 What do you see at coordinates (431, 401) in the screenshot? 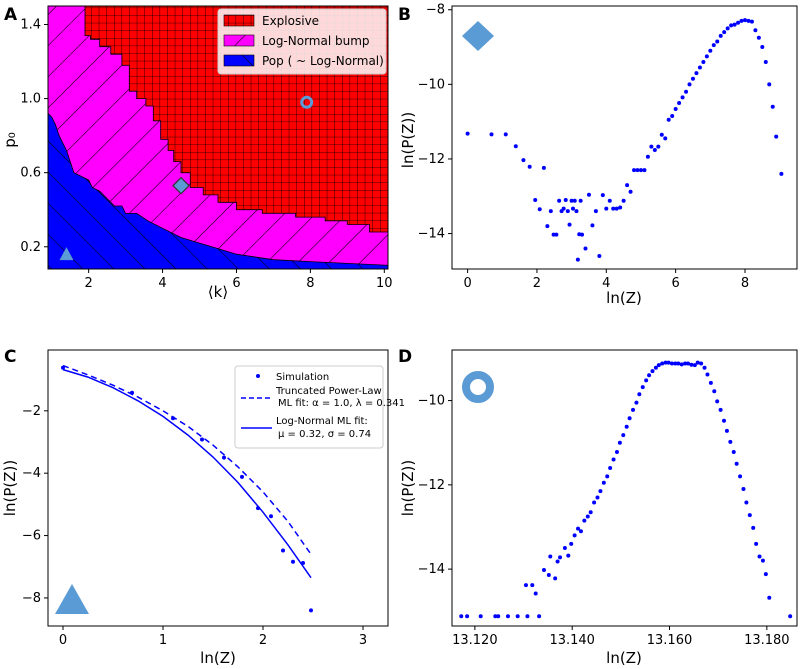
I see `ytick-label-d-2: −10` at bounding box center [431, 401].